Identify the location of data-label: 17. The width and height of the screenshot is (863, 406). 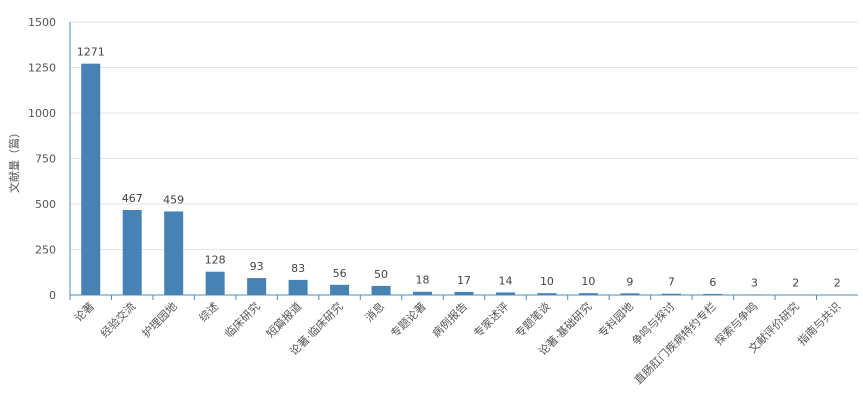
(464, 280).